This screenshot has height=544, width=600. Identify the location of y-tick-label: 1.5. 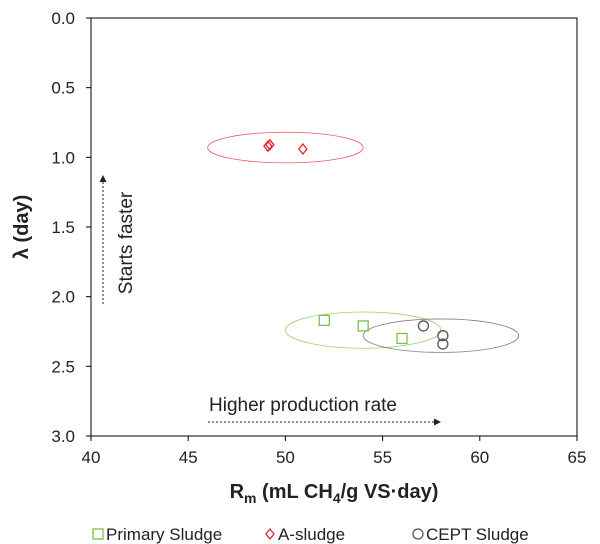
(63, 227).